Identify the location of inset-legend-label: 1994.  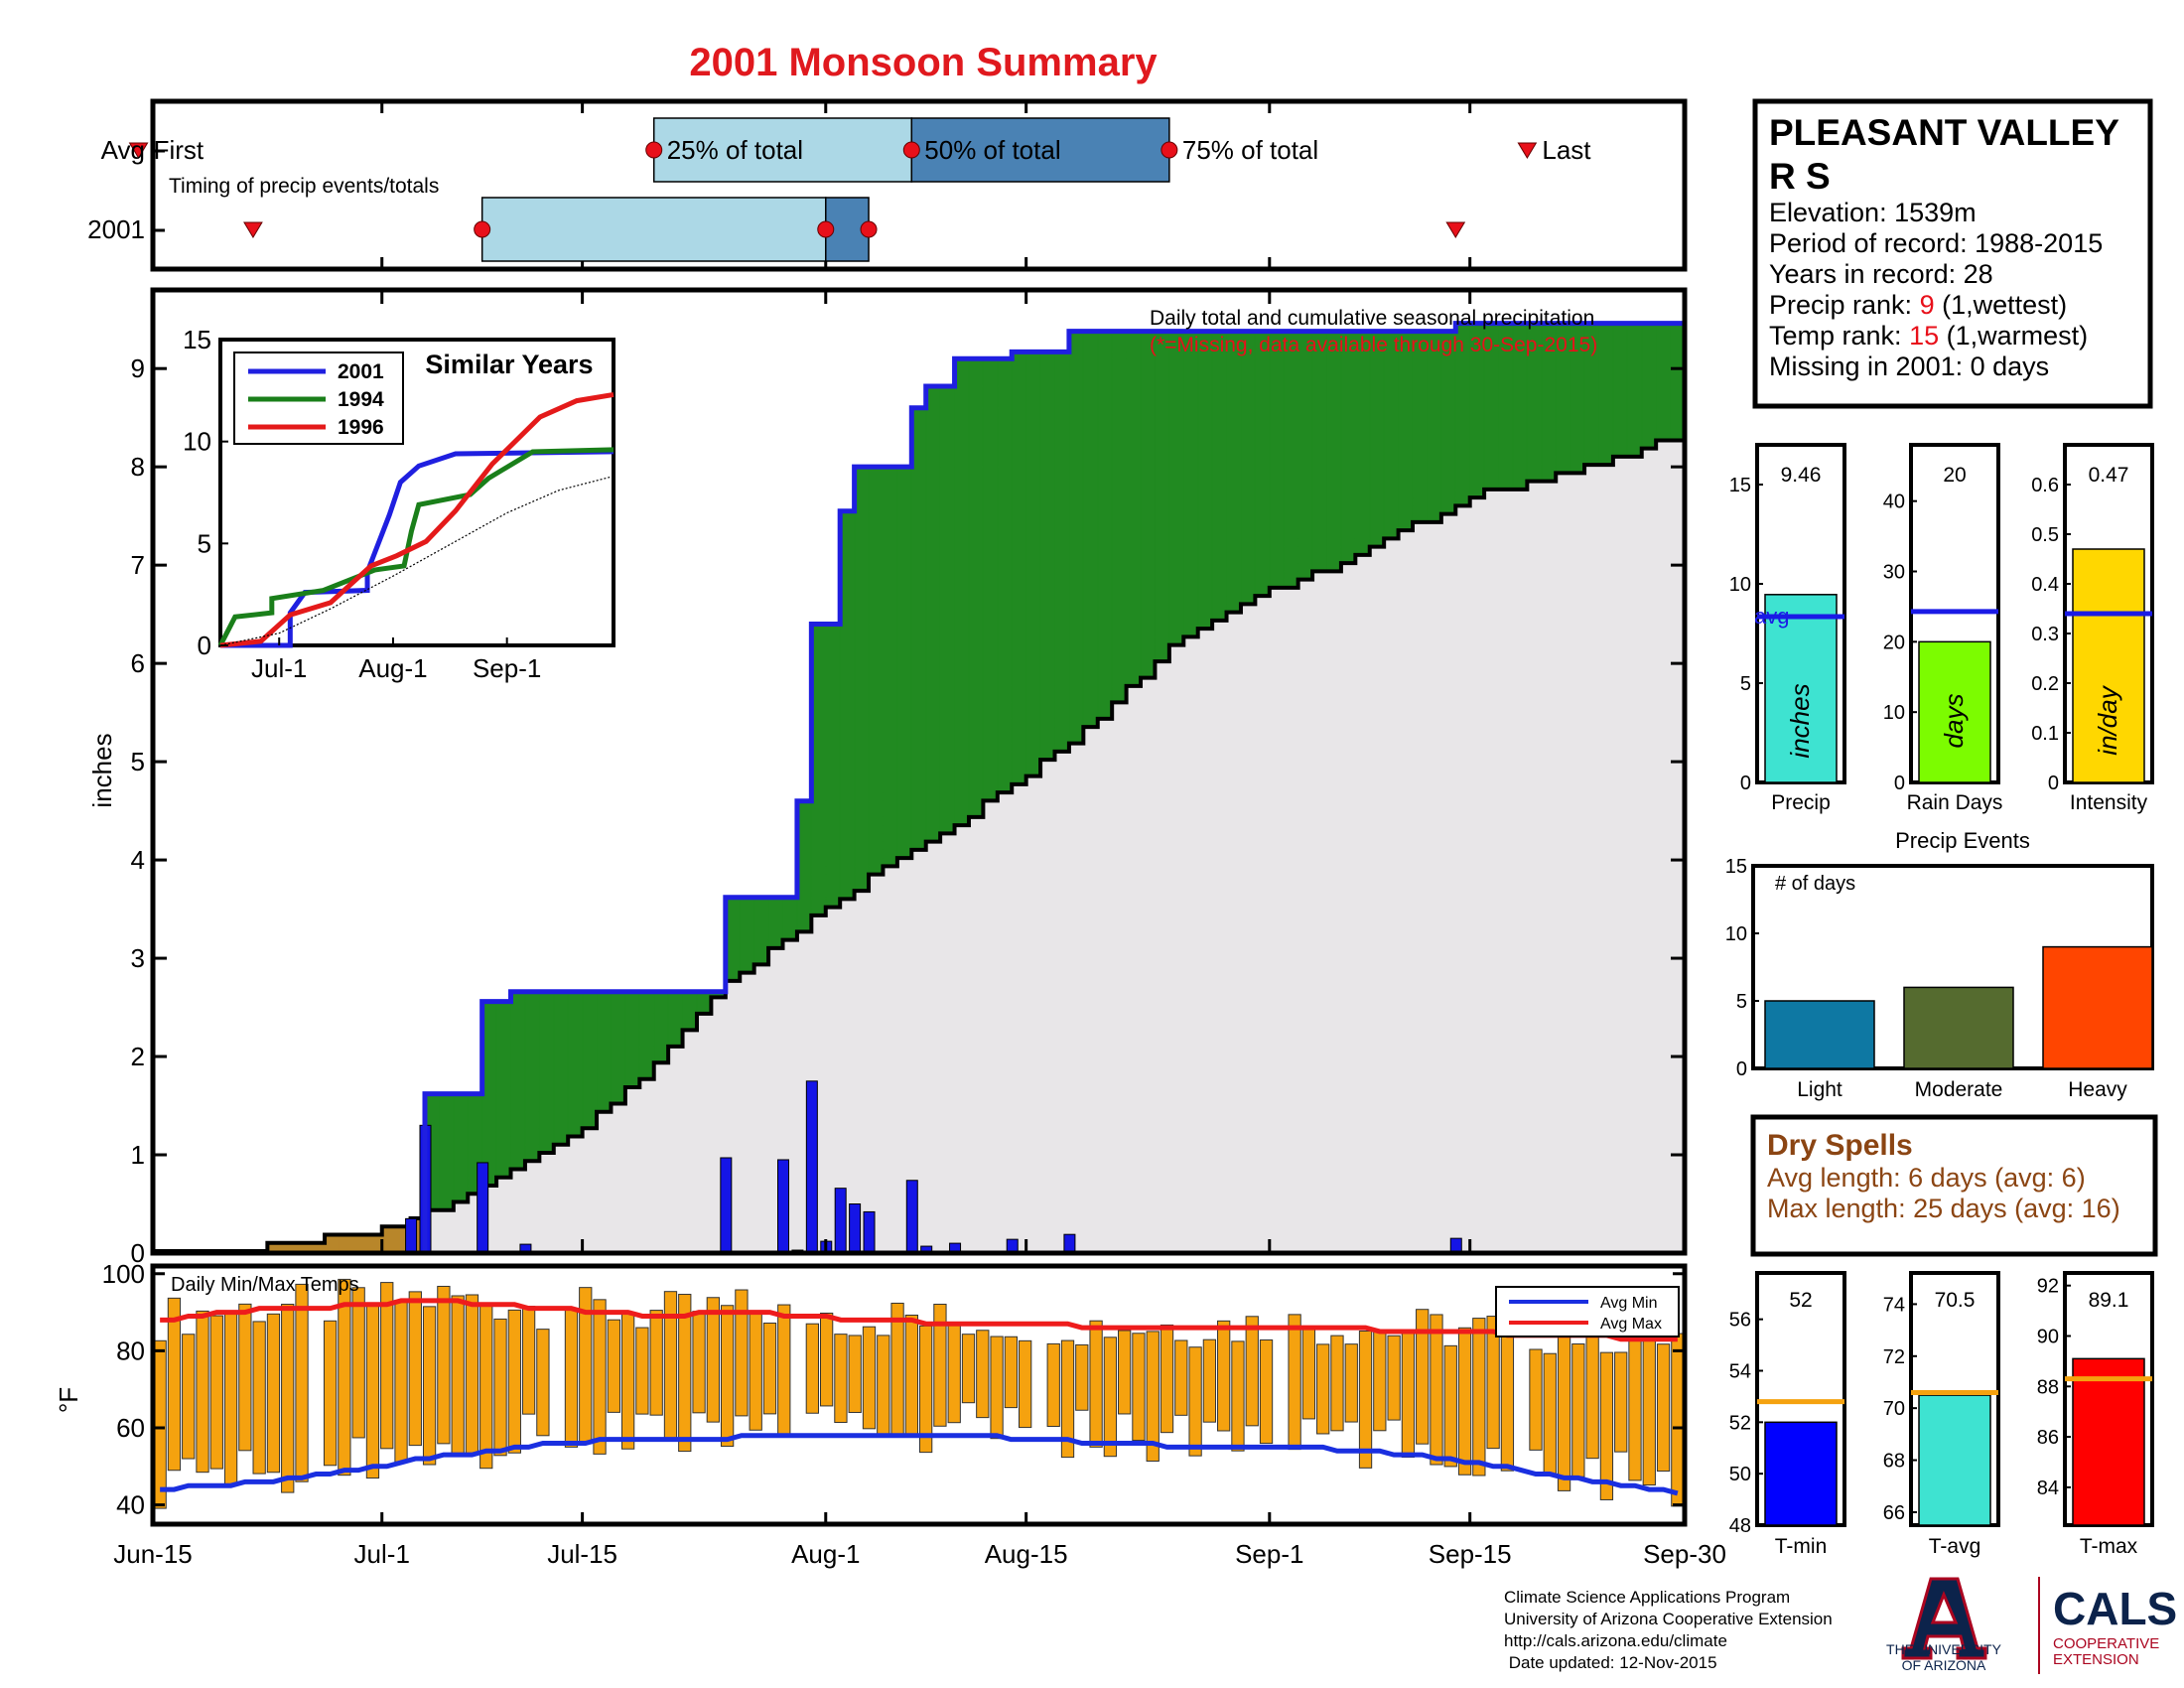
(361, 399).